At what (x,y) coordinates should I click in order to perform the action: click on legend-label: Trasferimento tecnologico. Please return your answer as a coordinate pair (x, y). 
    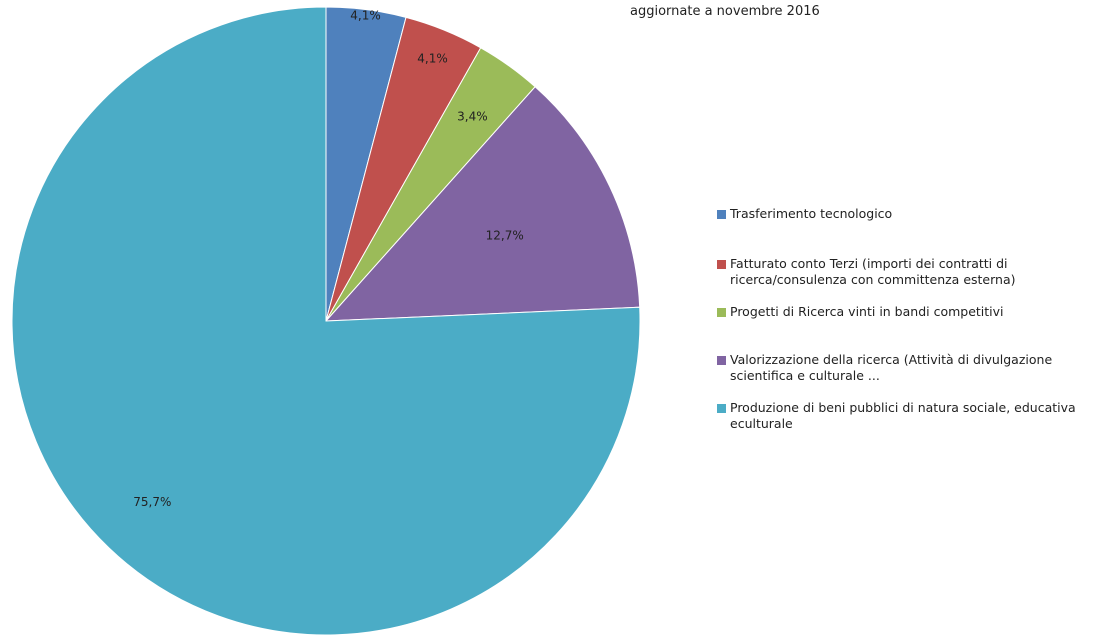
    Looking at the image, I should click on (811, 213).